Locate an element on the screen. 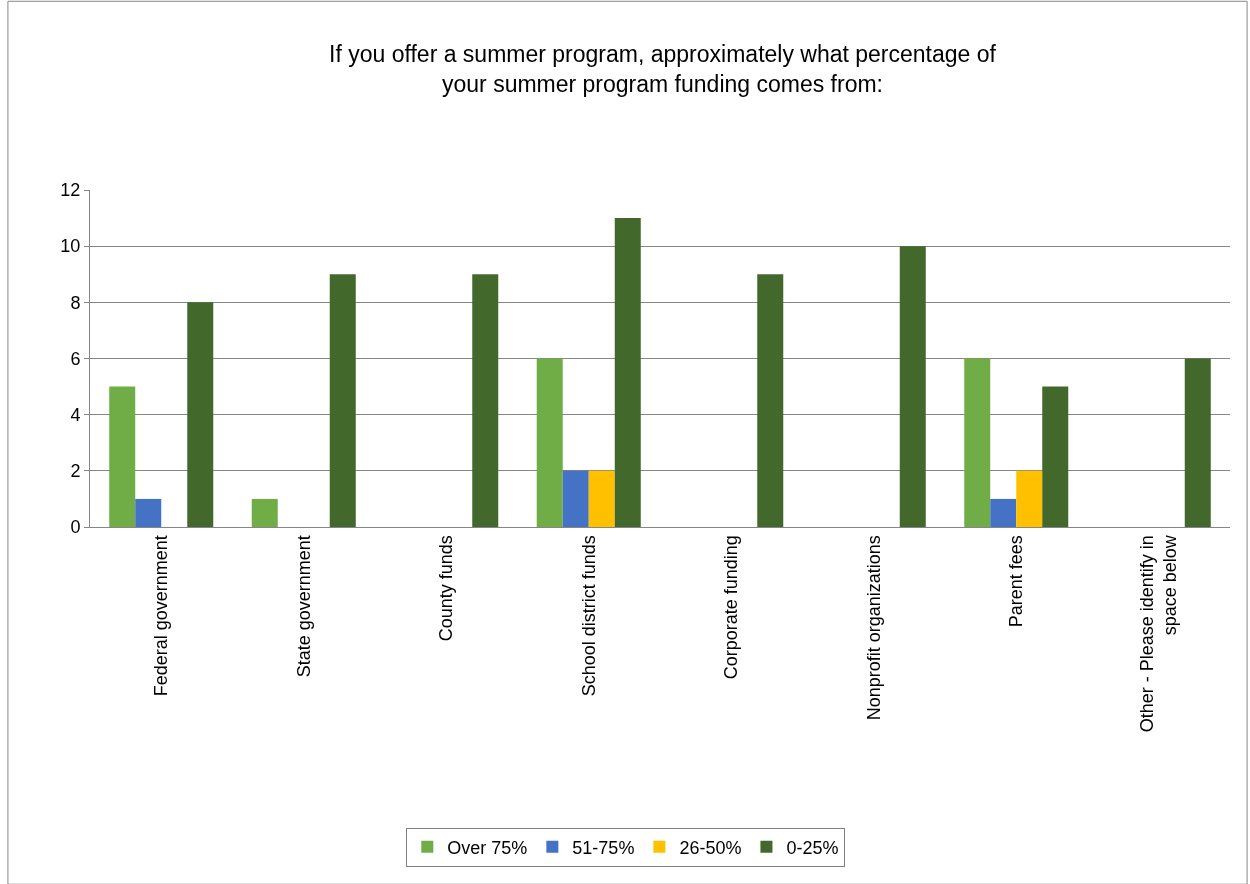  x-tick-label: Nonprofit organizations is located at coordinates (873, 628).